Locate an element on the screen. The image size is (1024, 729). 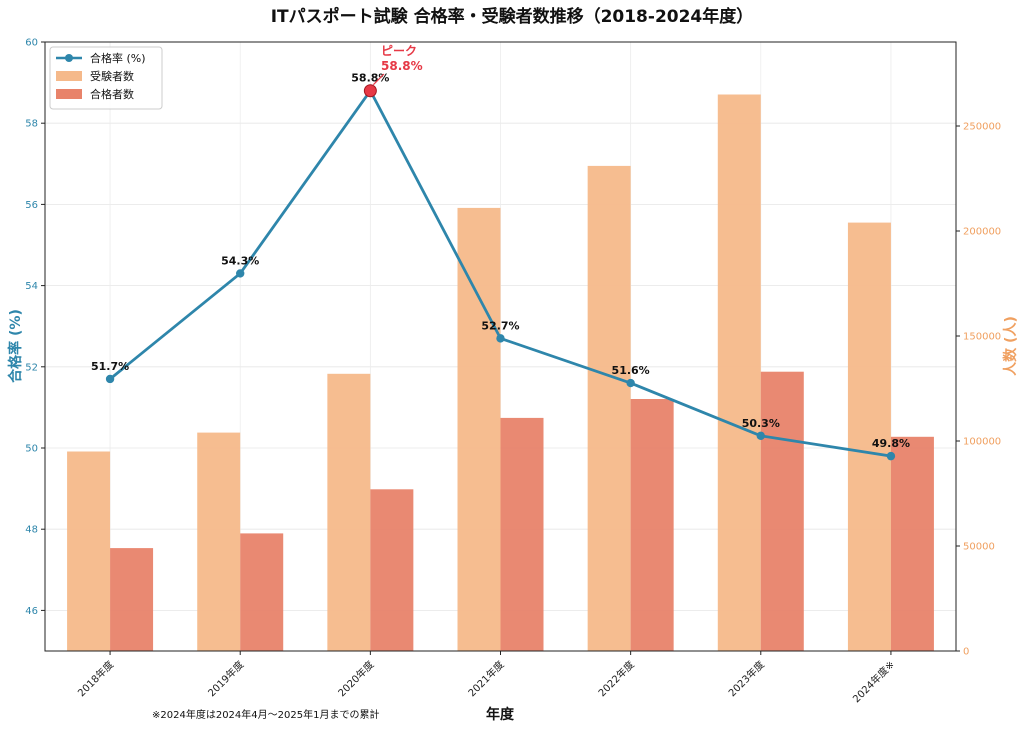
legend-line-marker is located at coordinates (69, 58).